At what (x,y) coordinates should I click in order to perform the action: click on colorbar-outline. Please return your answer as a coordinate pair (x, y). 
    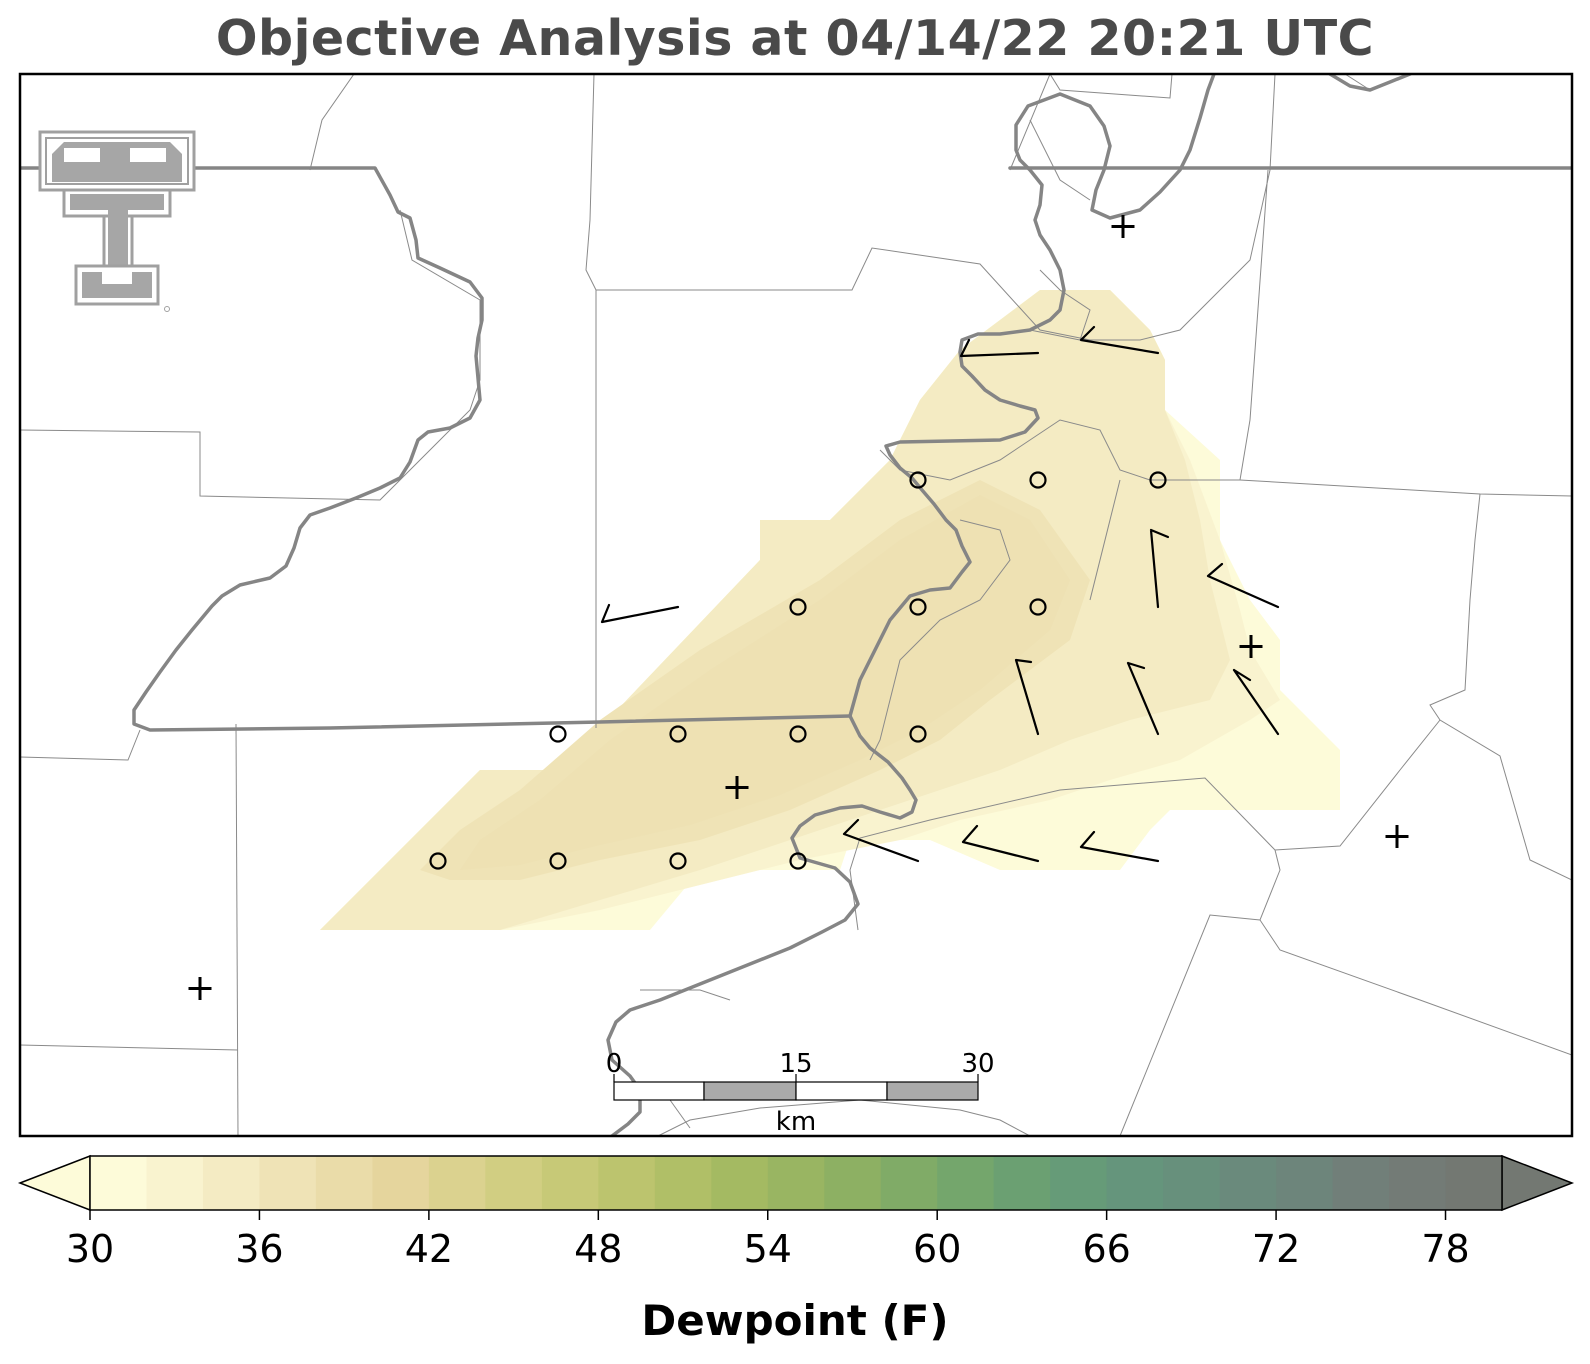
    Looking at the image, I should click on (796, 1183).